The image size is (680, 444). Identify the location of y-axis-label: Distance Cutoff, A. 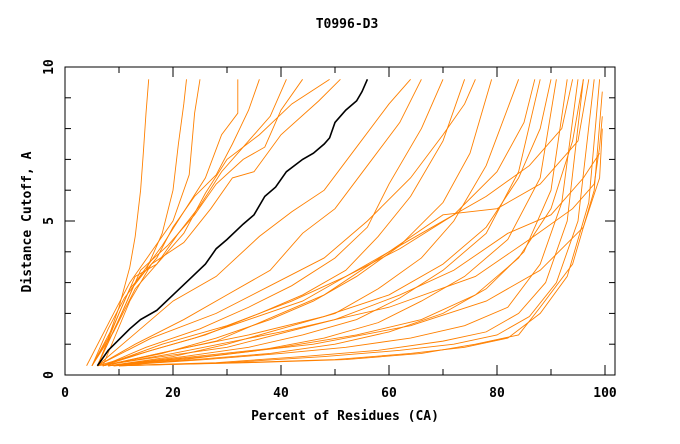
(27, 221).